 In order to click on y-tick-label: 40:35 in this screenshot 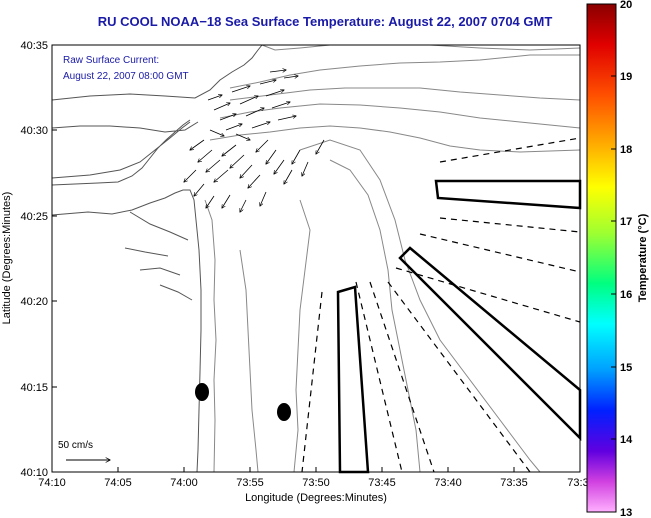, I will do `click(34, 46)`.